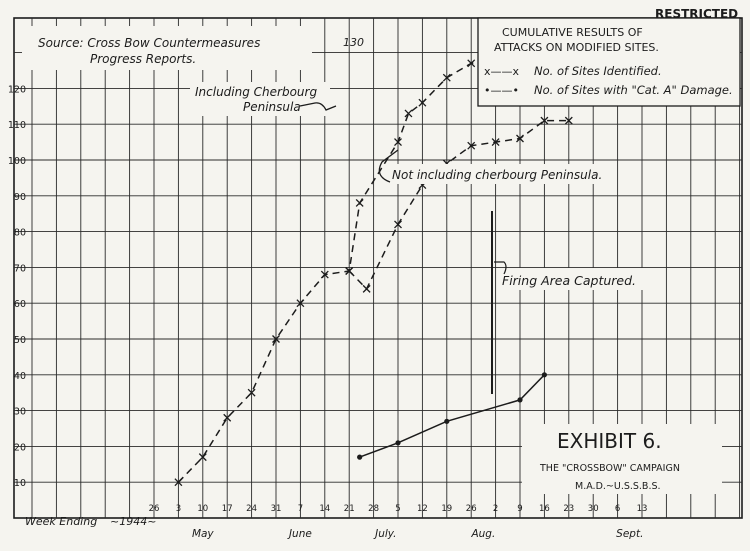 Image resolution: width=750 pixels, height=551 pixels. Describe the element at coordinates (299, 534) in the screenshot. I see `x-month-label: June` at that location.